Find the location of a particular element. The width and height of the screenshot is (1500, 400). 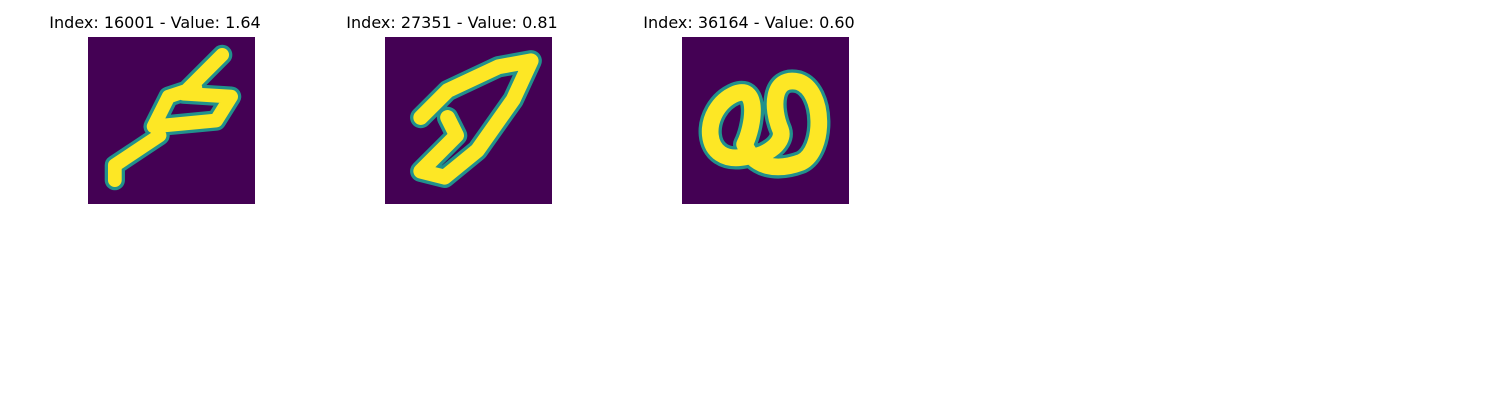

figure-panel-3: Index: 36164 - Value: 0.60 is located at coordinates (749, 105).